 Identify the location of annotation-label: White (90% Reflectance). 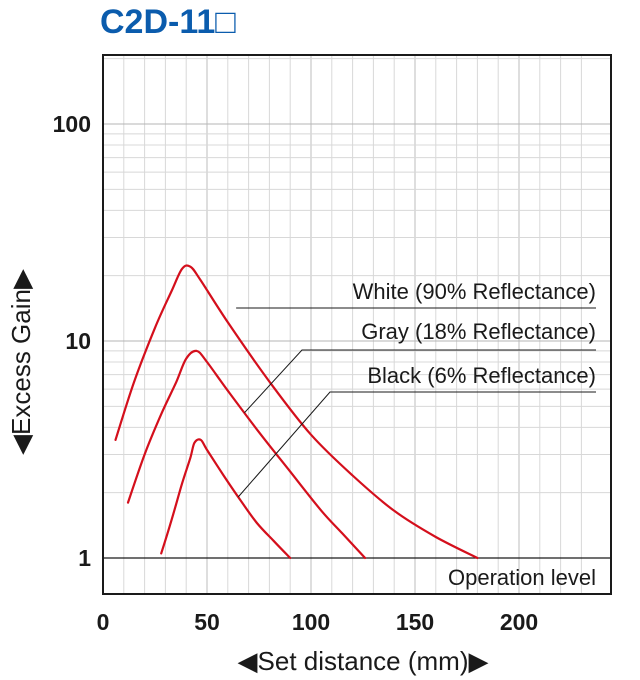
(474, 291).